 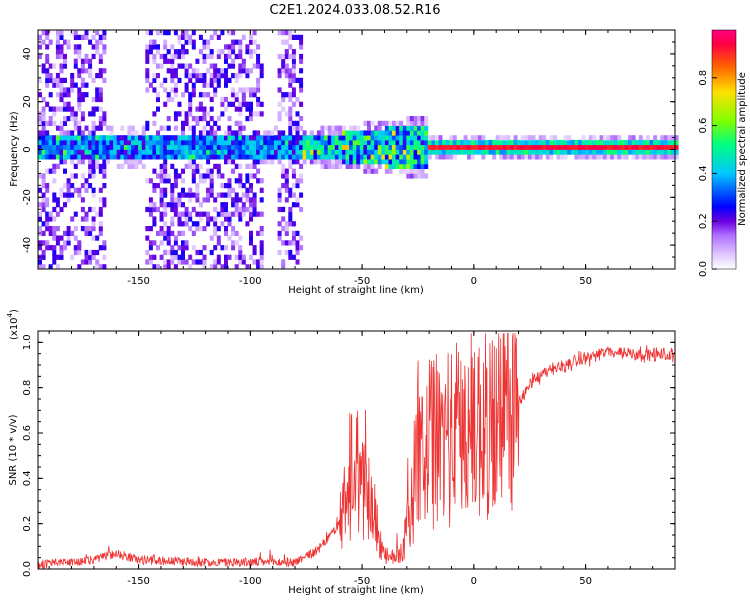 I want to click on y-tick-label: -20, so click(x=27, y=197).